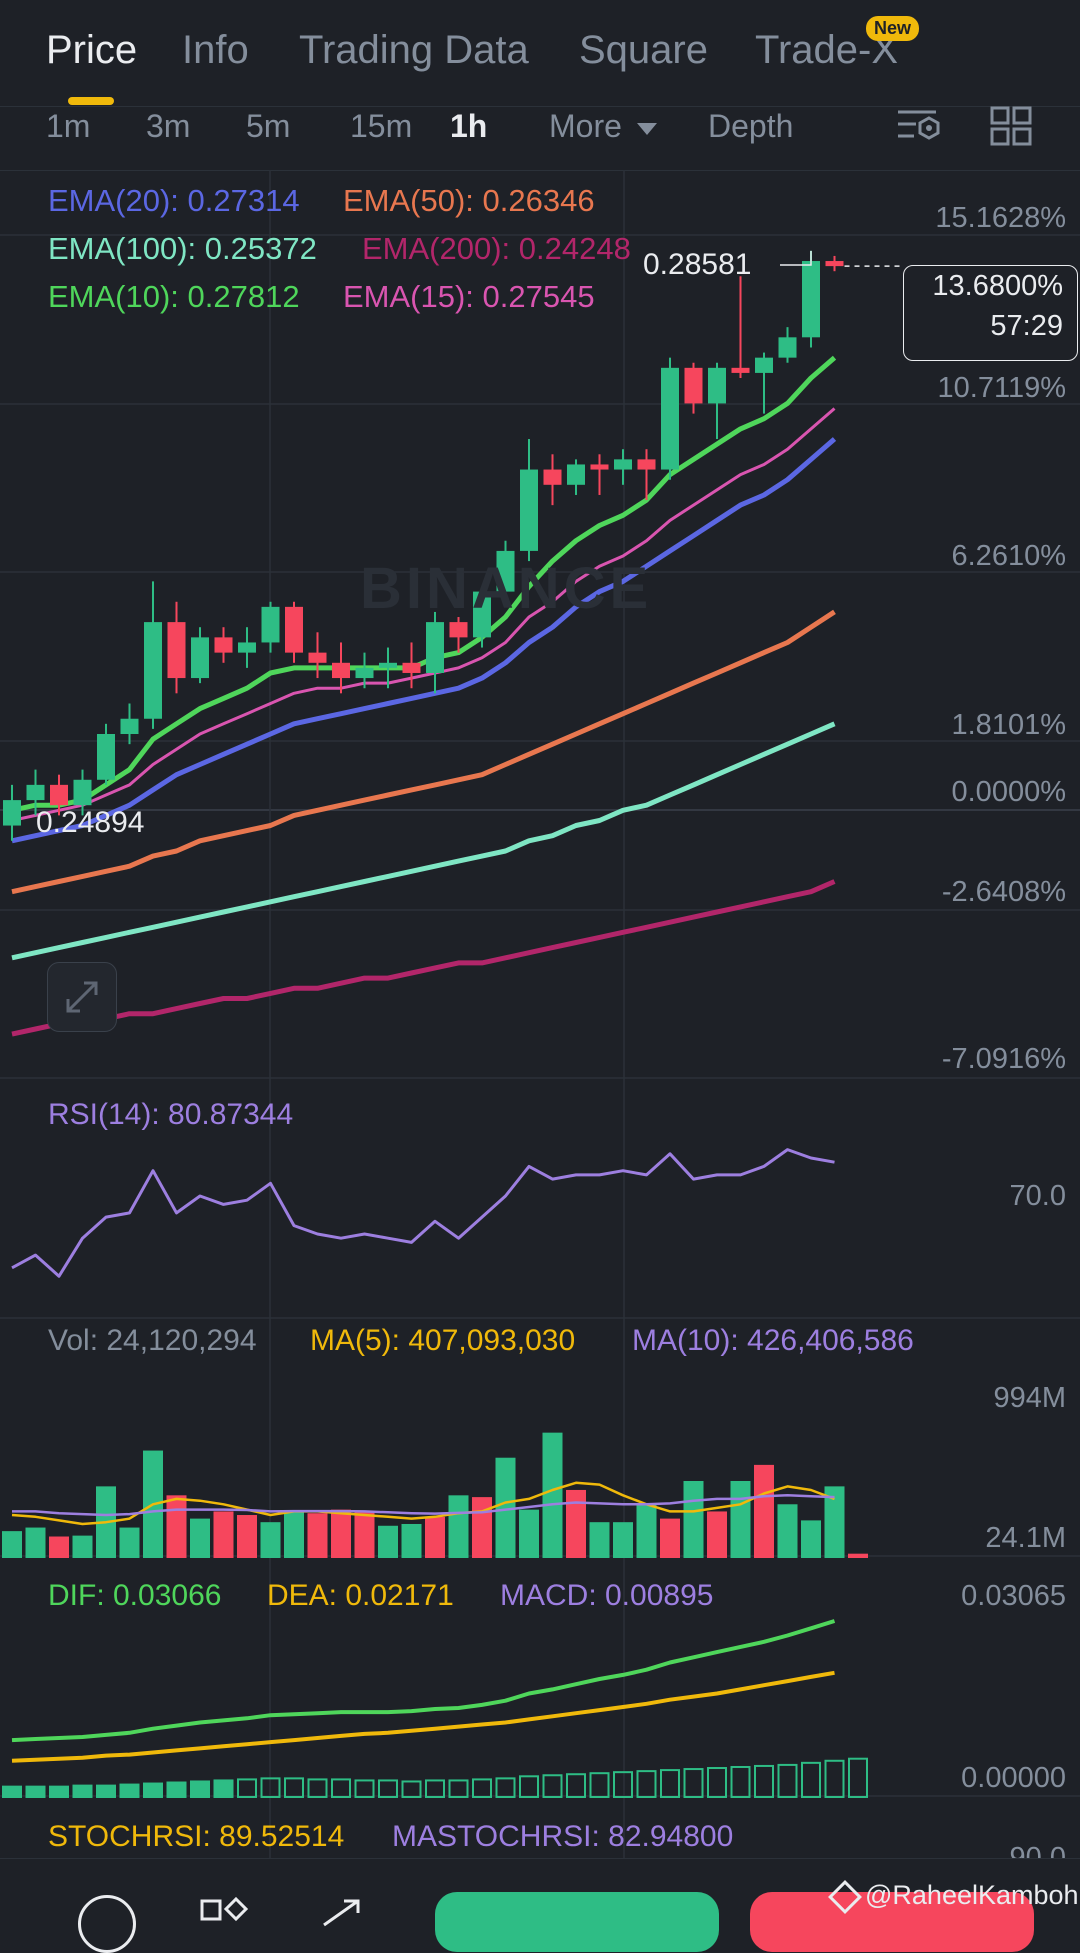  I want to click on markets-icon, so click(226, 1914).